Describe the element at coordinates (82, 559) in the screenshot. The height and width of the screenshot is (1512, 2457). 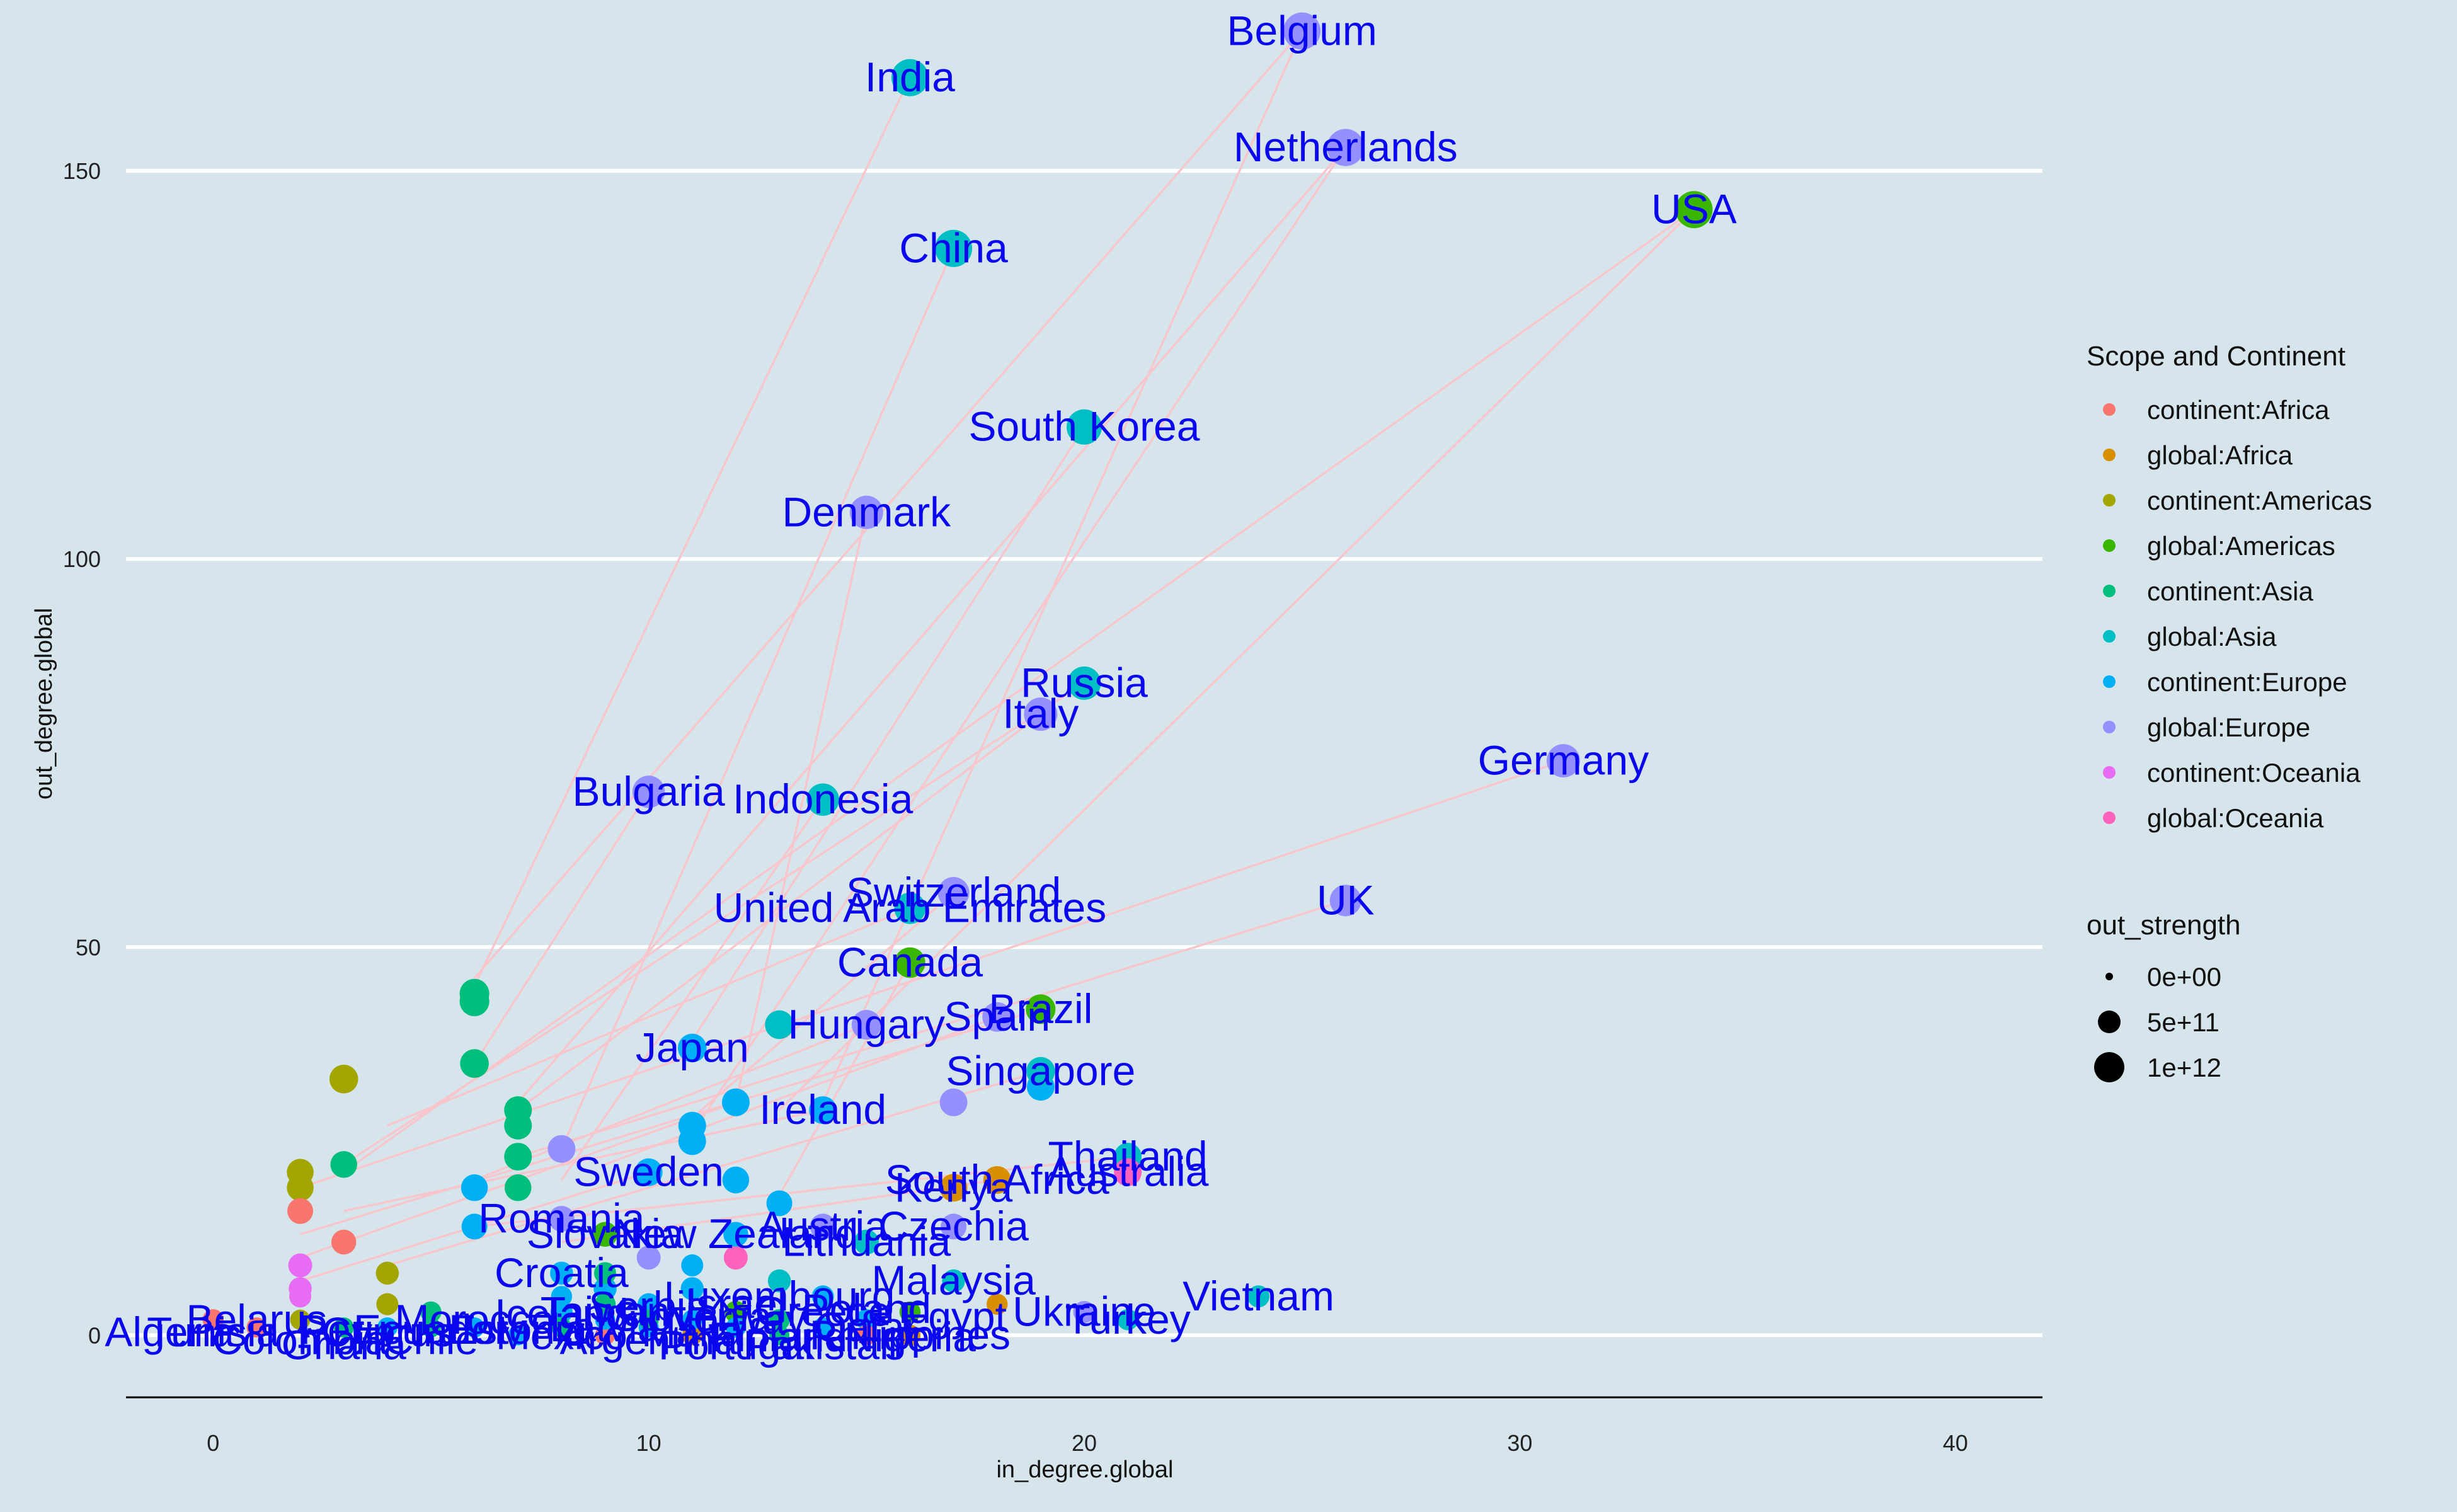
I see `y-tick-label: 100` at that location.